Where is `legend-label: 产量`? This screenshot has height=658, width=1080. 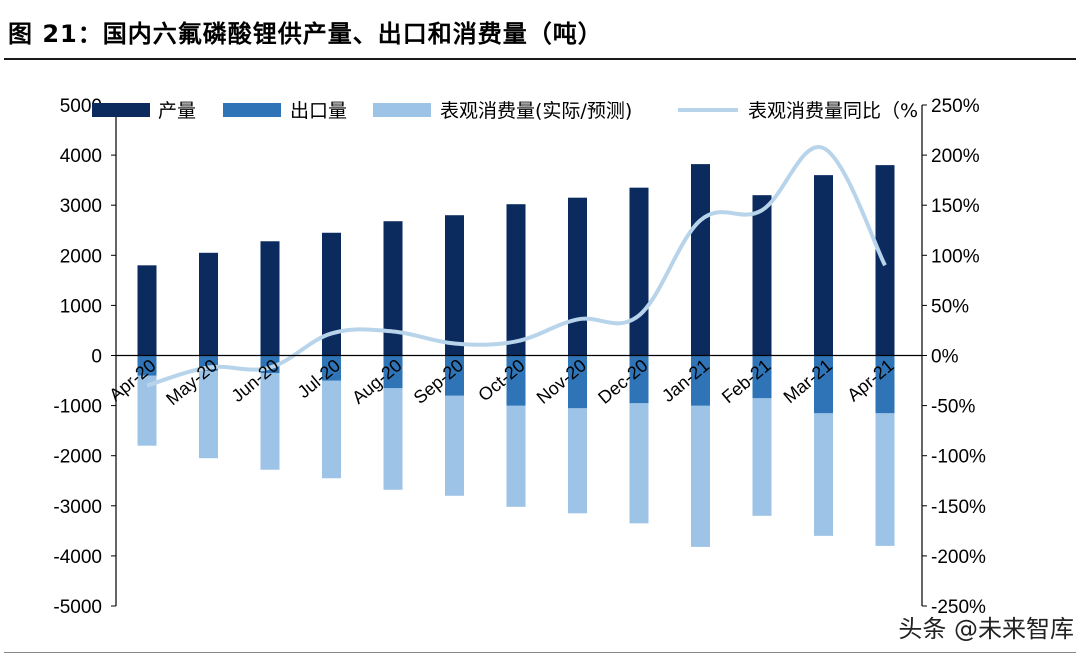
legend-label: 产量 is located at coordinates (177, 111).